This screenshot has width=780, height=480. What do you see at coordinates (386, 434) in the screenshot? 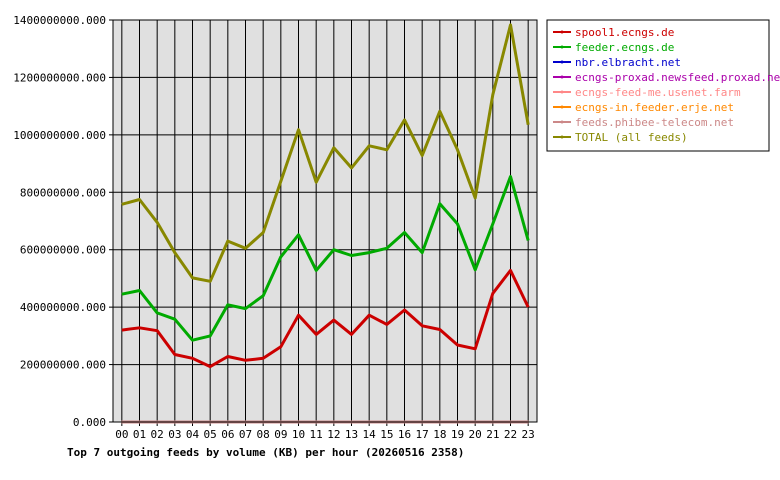
I see `x-tick-label: 15` at bounding box center [386, 434].